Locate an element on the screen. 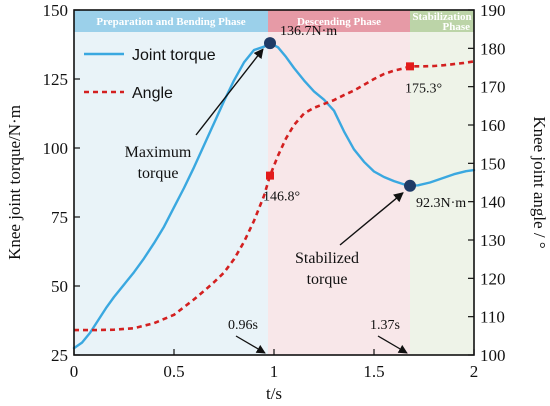 The height and width of the screenshot is (406, 550). y-right-tick-label-9: 190 is located at coordinates (493, 10).